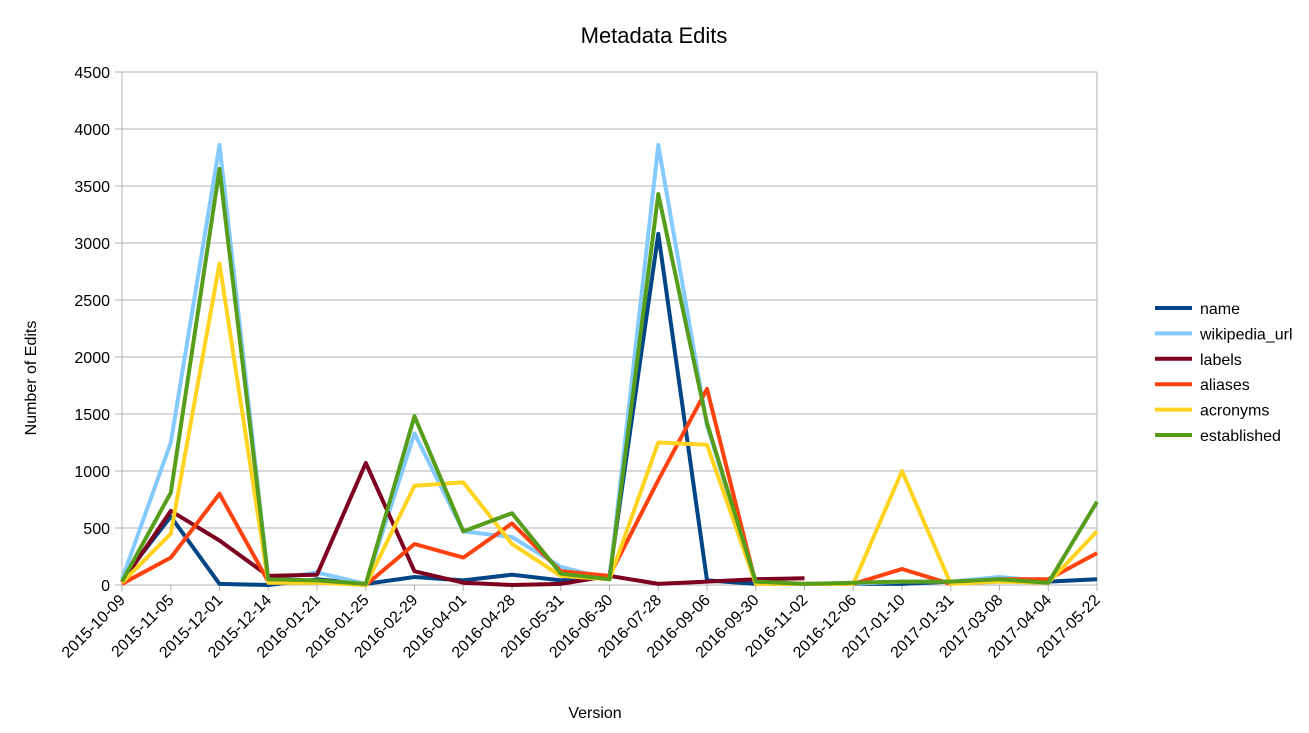 The height and width of the screenshot is (733, 1309). I want to click on x-axis-label: Version, so click(594, 713).